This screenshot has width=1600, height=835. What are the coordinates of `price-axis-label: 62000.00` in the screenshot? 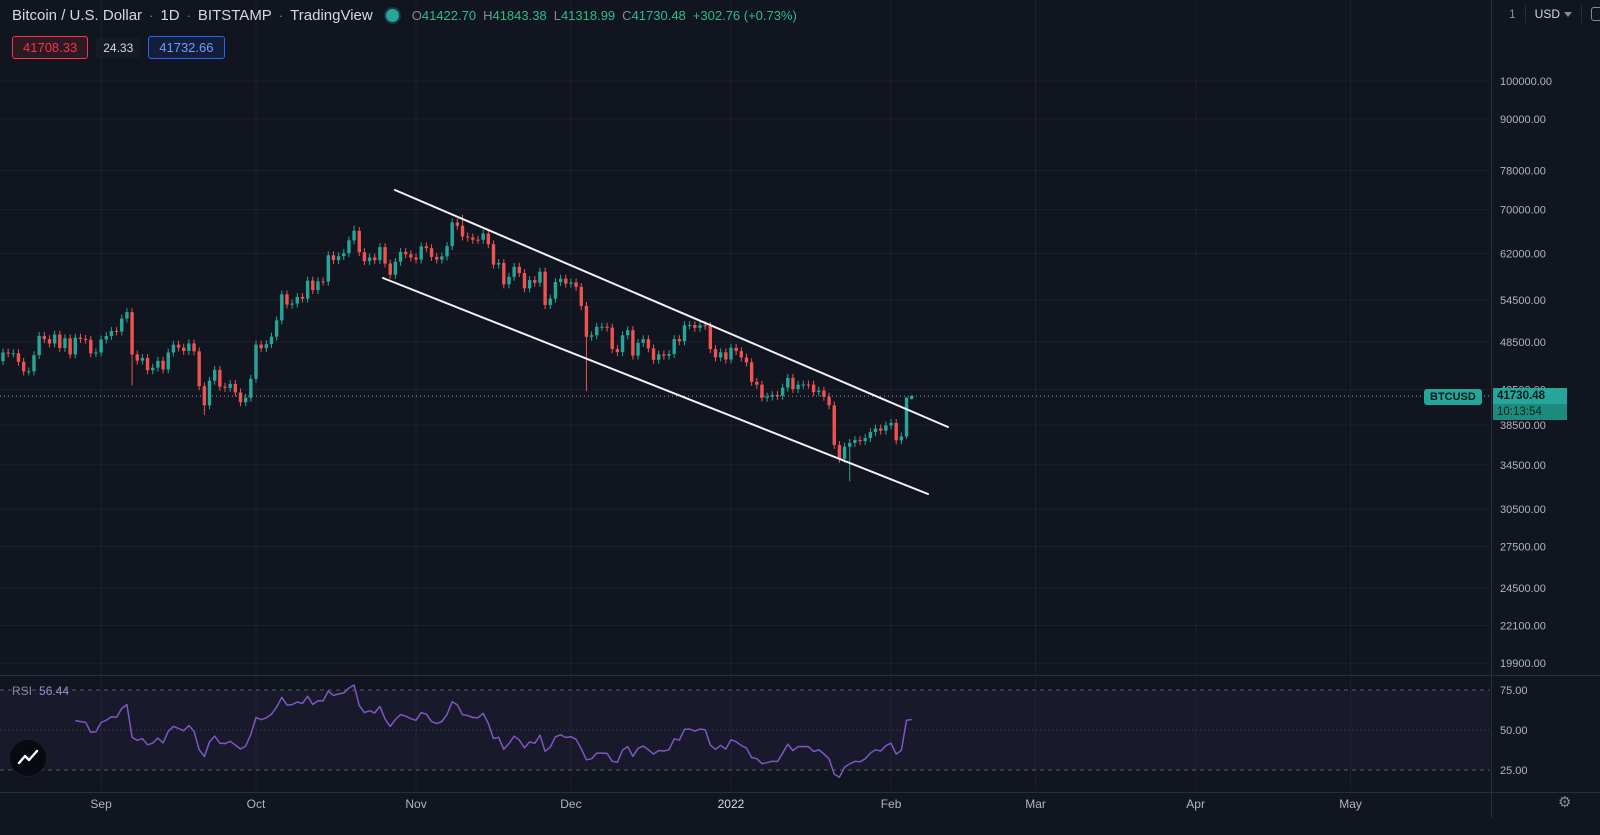 It's located at (1523, 254).